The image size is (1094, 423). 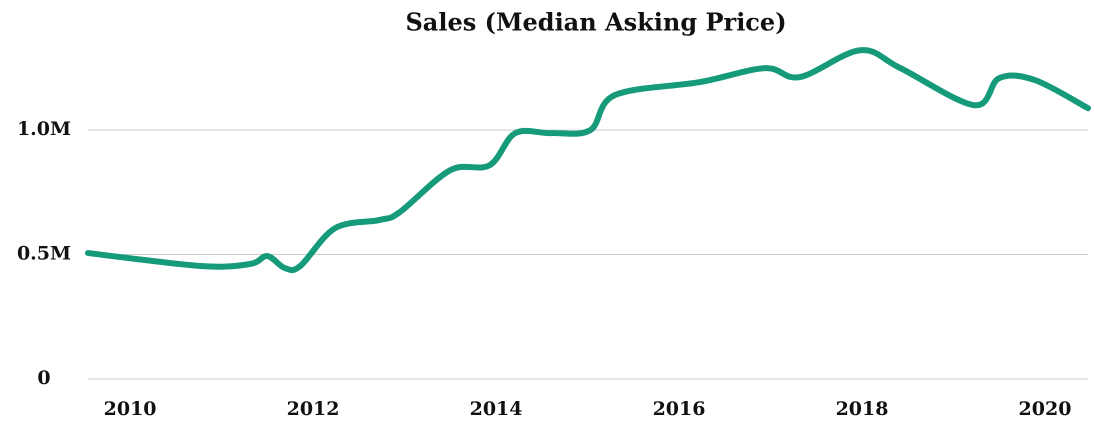 I want to click on x-tick-label: 2014, so click(x=496, y=409).